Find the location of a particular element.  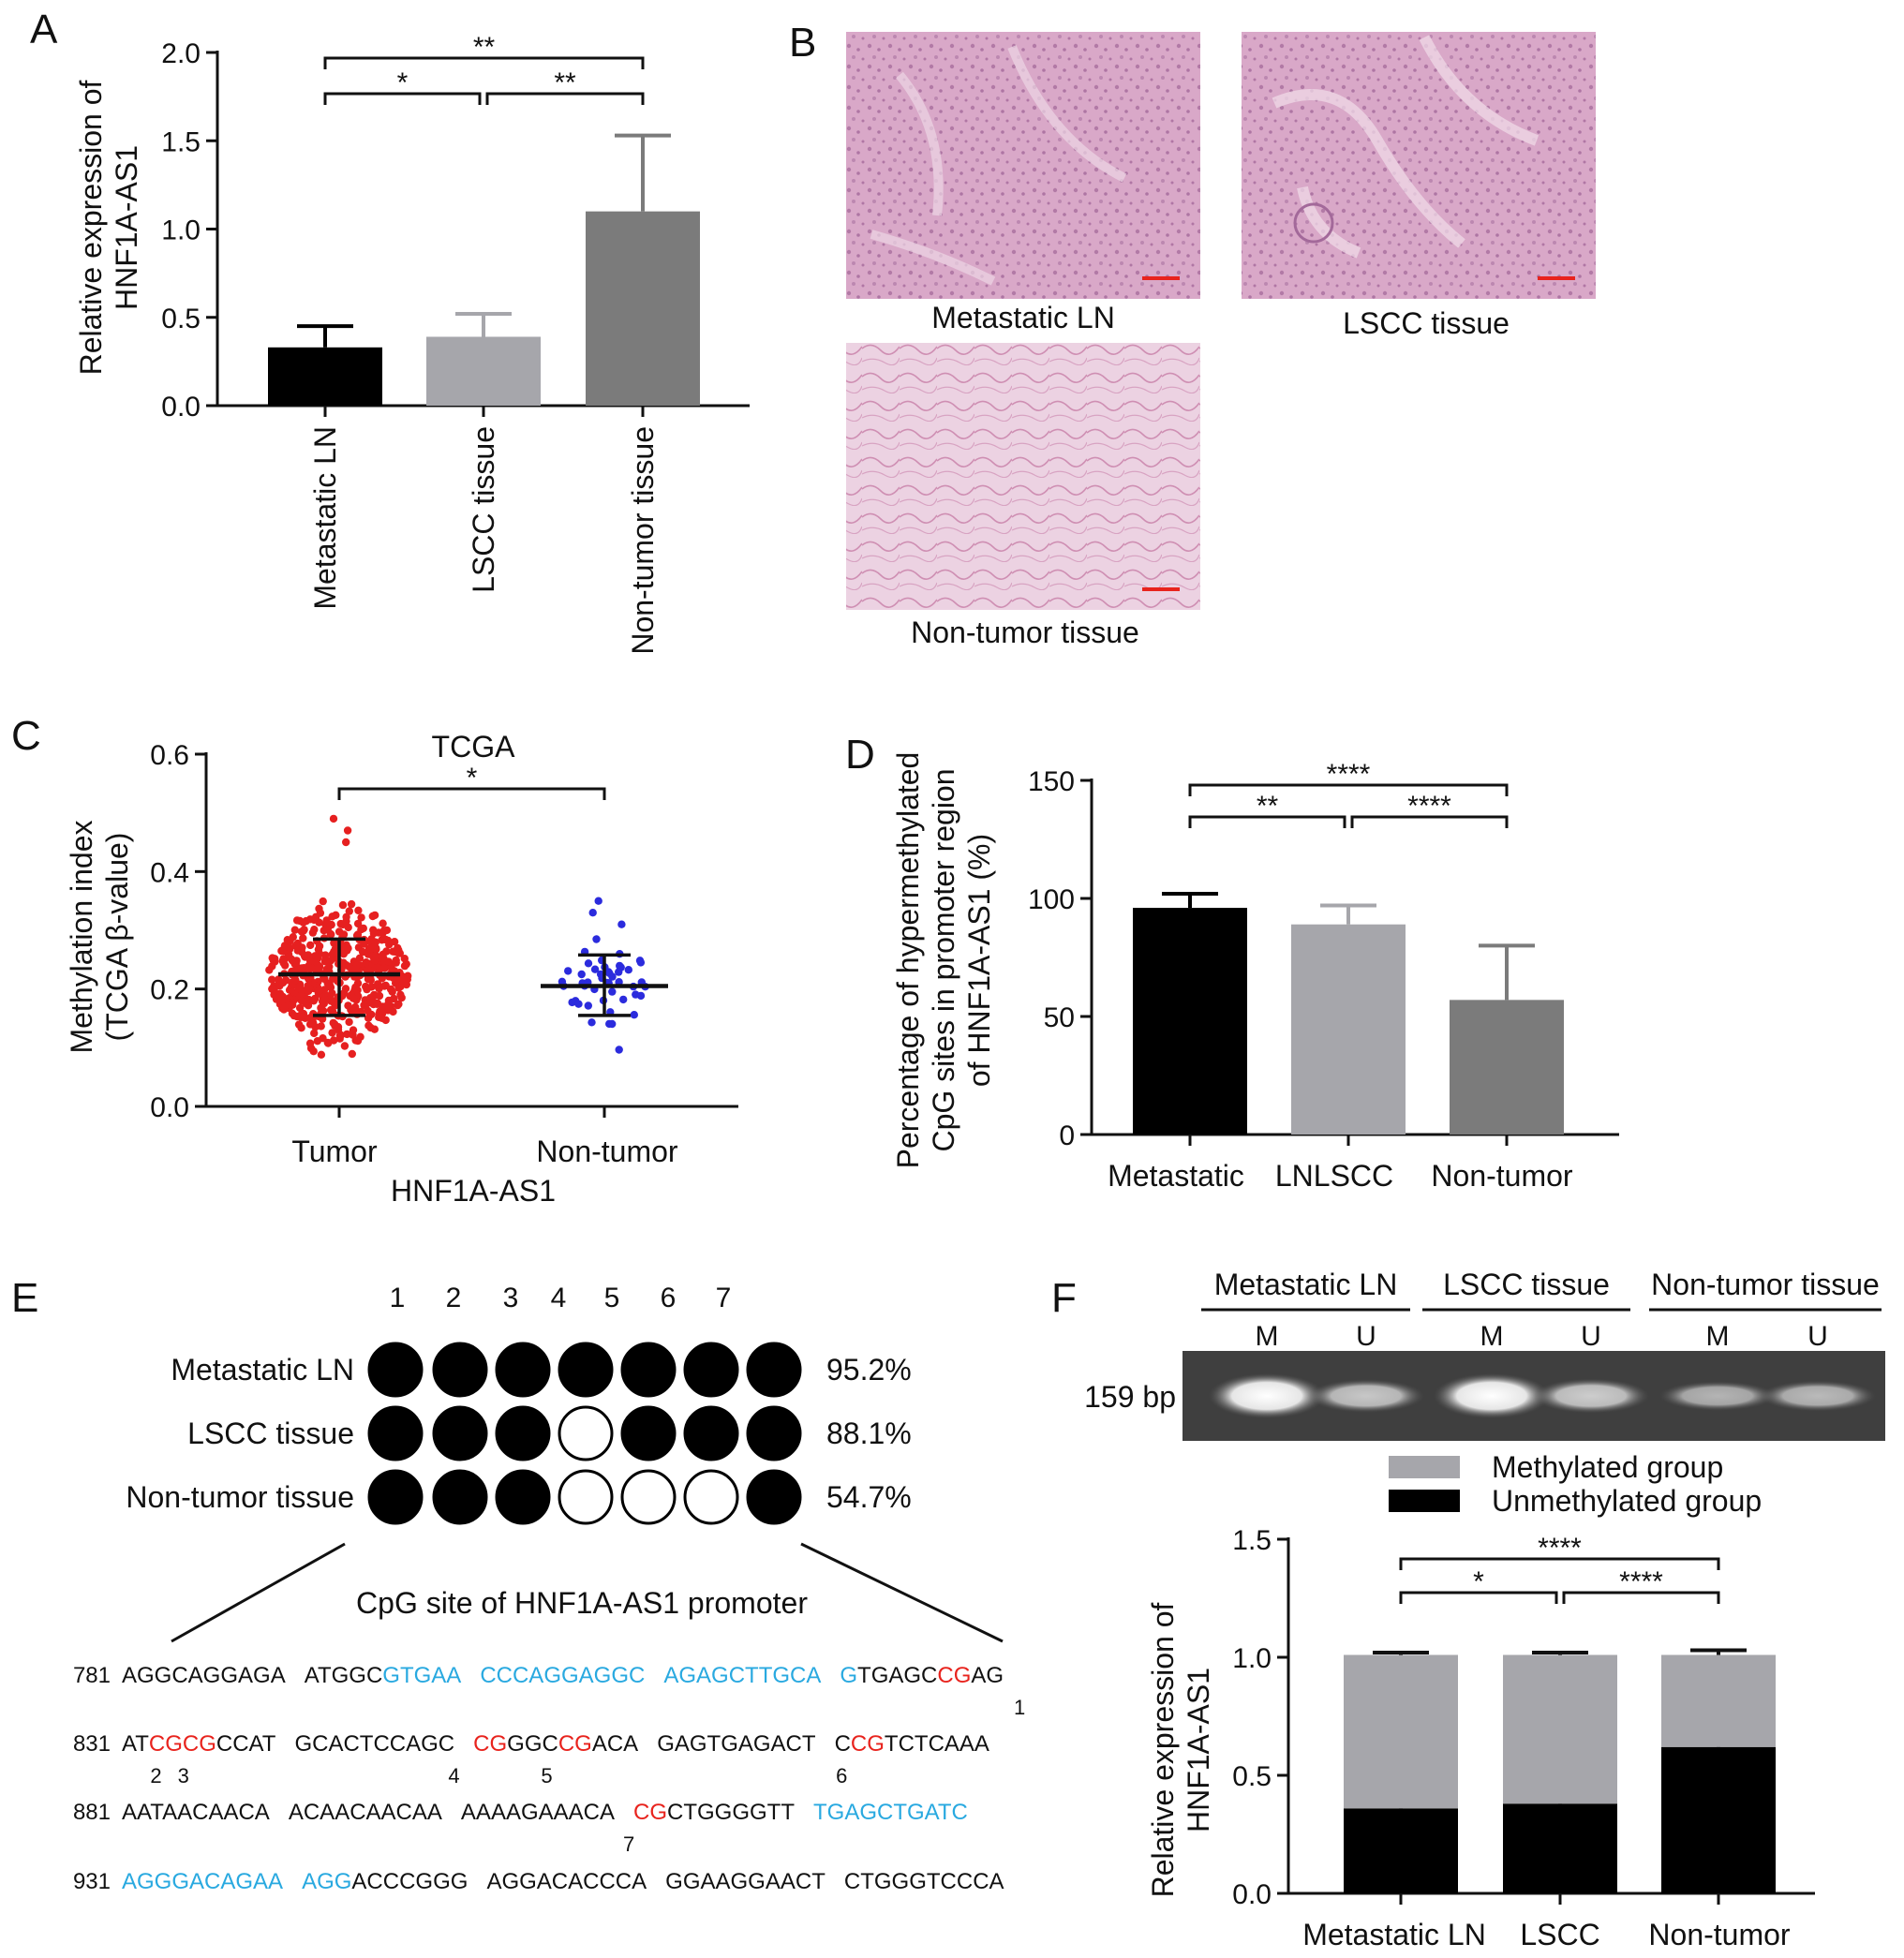

seq-segment: TGAGC is located at coordinates (897, 1675).